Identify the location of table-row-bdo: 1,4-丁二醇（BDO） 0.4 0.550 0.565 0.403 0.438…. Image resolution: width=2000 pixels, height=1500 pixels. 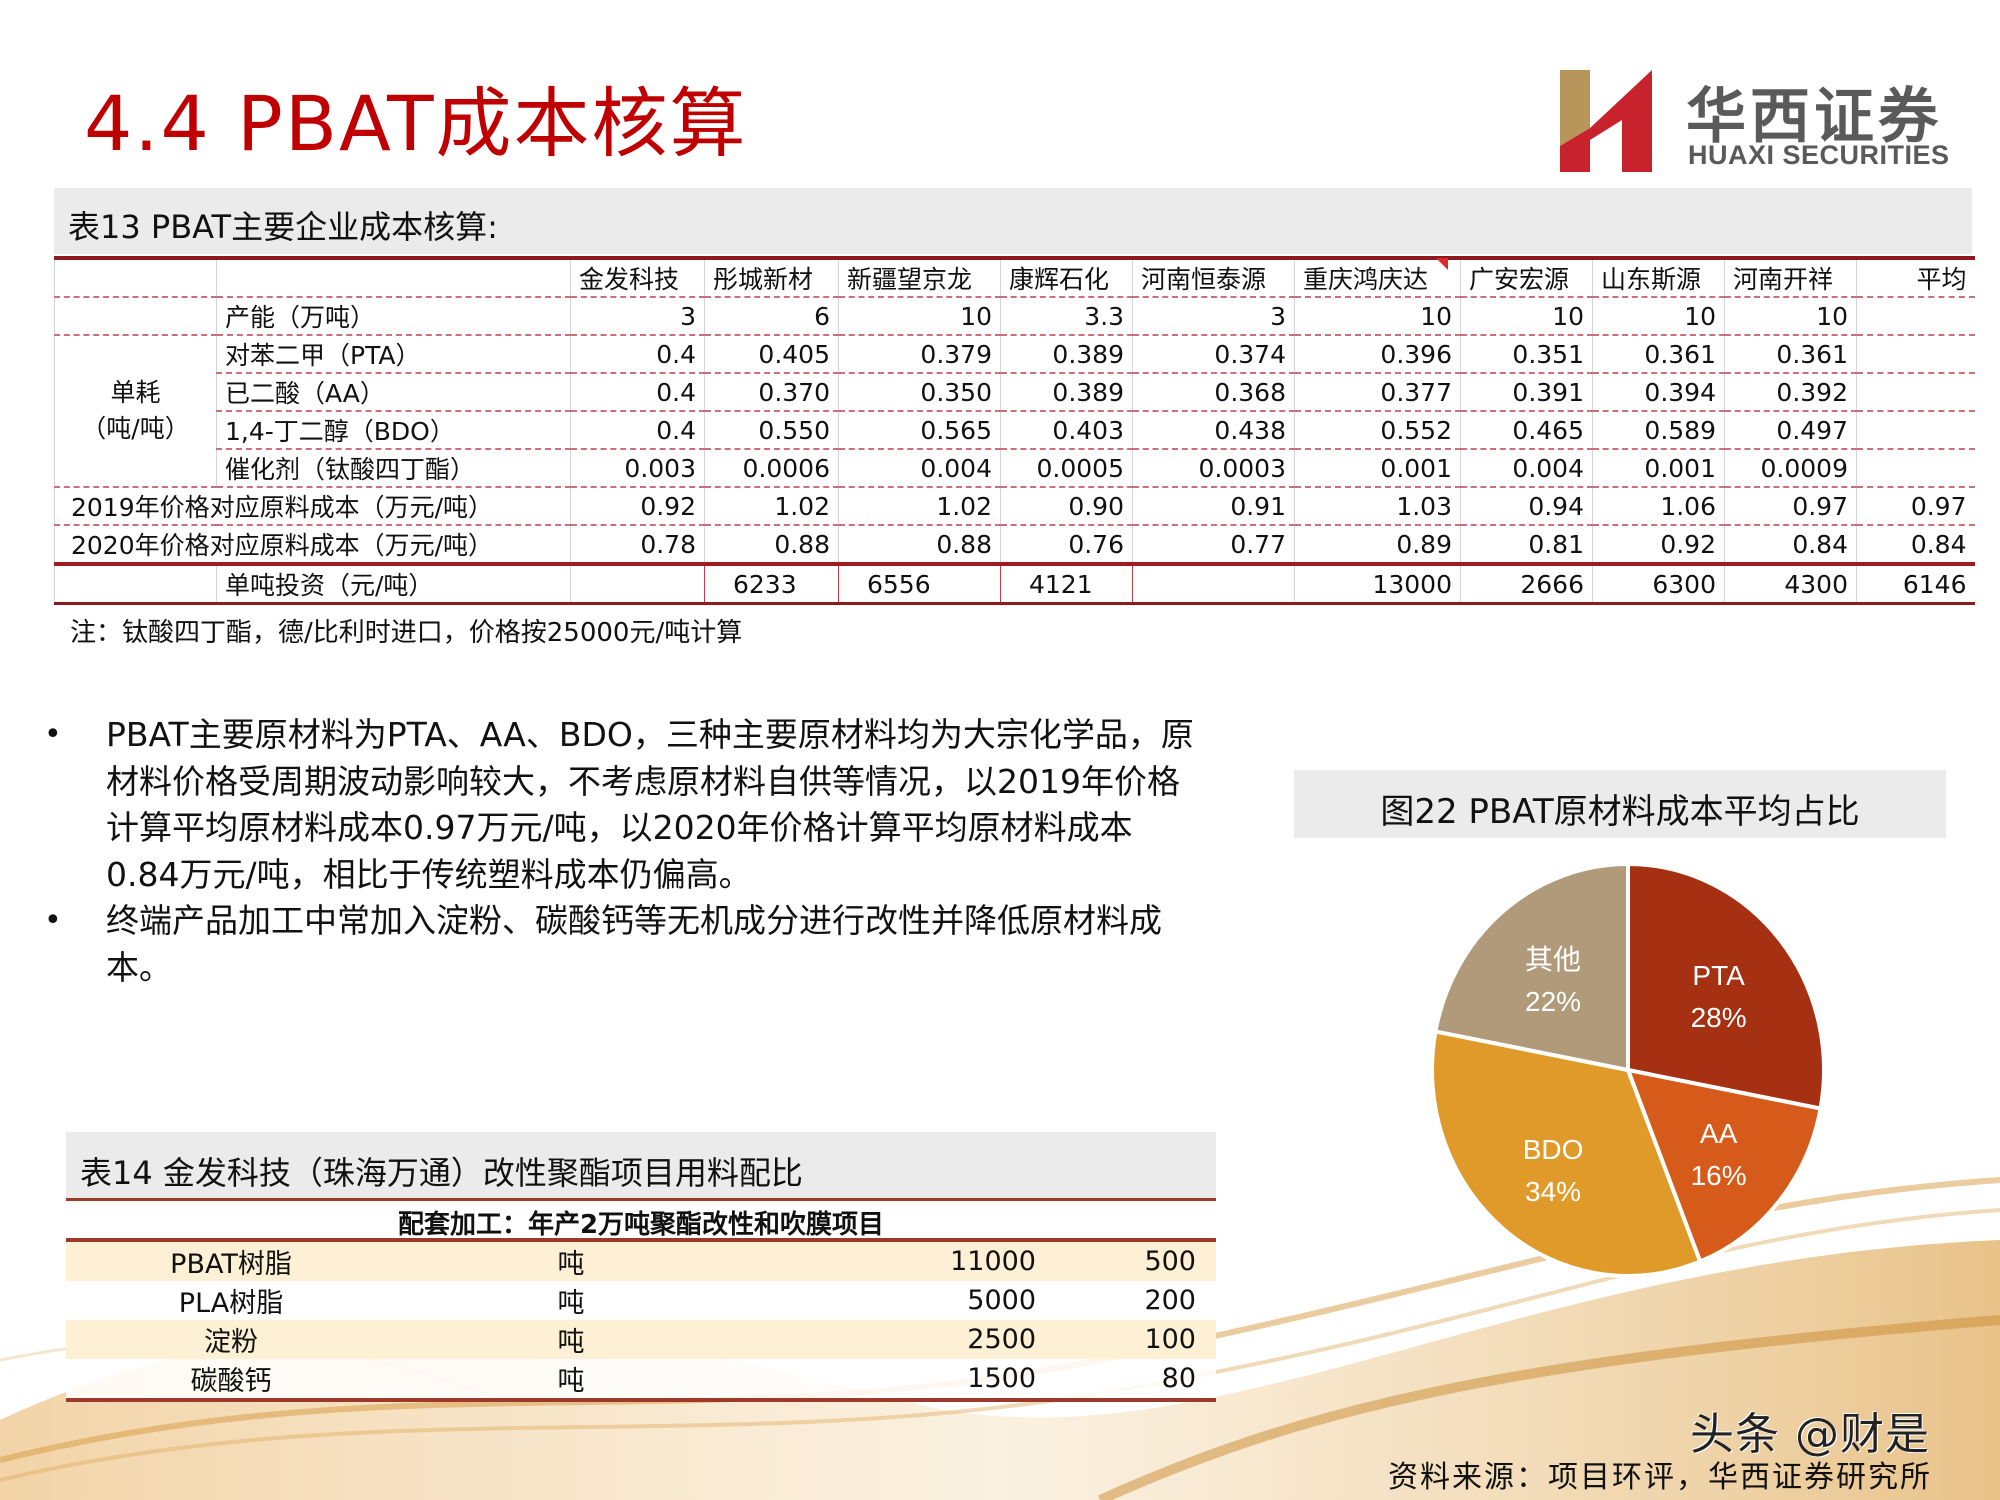
(1015, 430).